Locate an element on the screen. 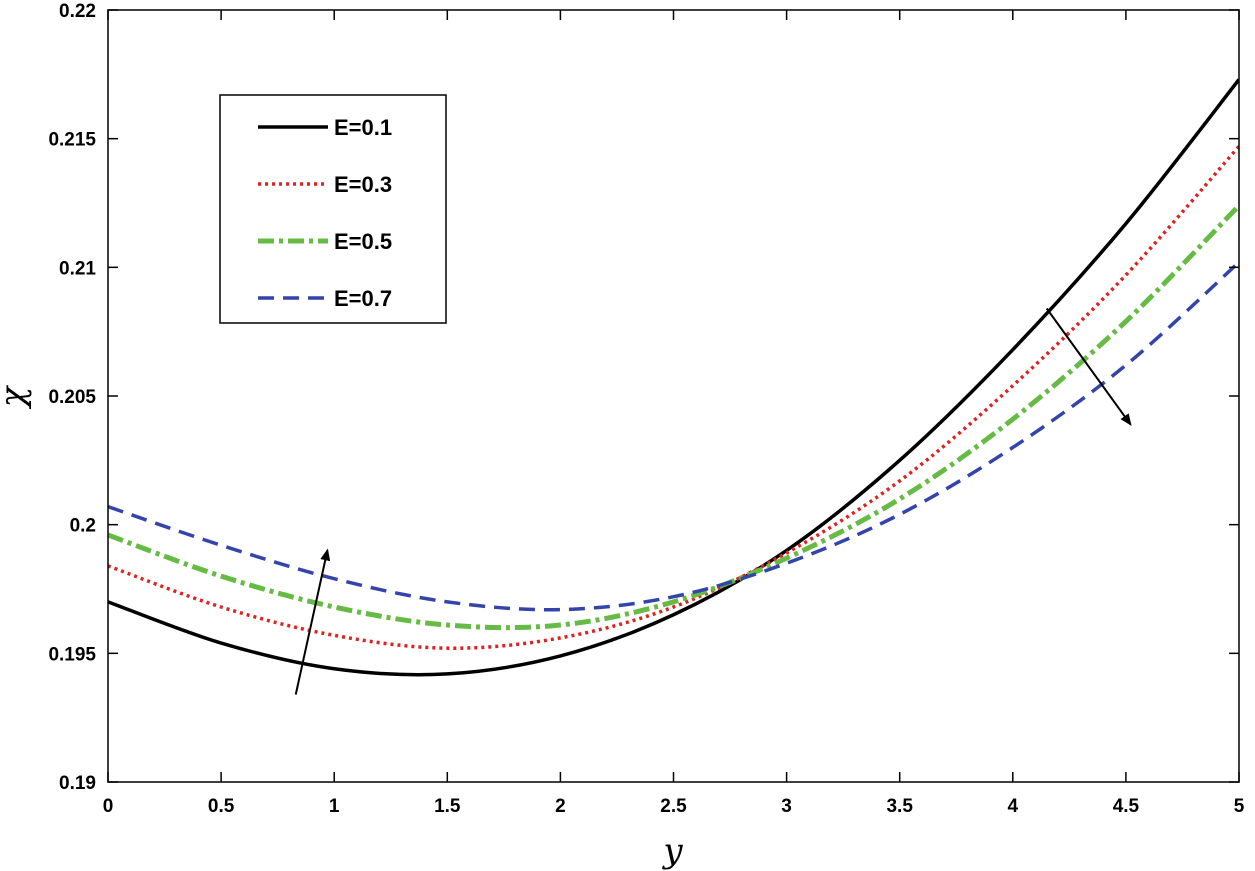 Image resolution: width=1255 pixels, height=871 pixels. x-tick-label: 4 is located at coordinates (1013, 806).